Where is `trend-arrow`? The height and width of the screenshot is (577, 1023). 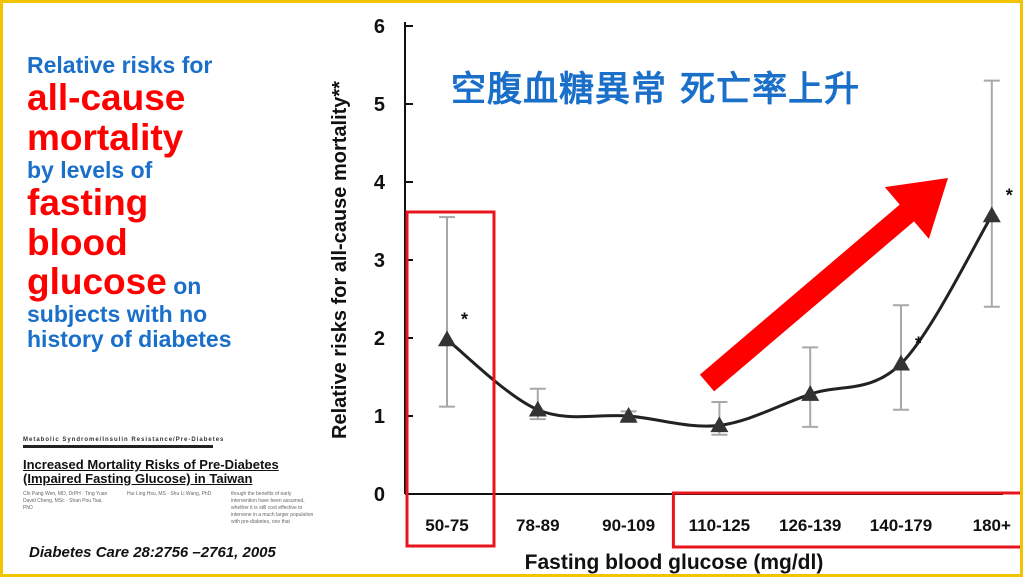
trend-arrow is located at coordinates (823, 285).